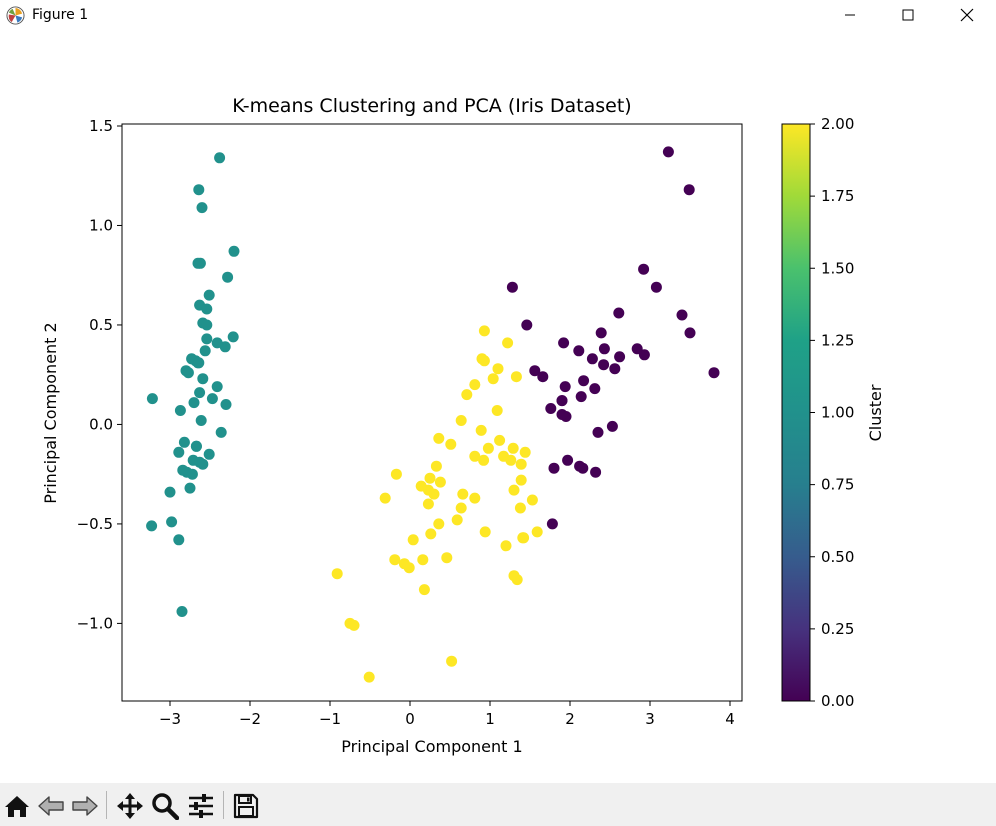  What do you see at coordinates (15, 15) in the screenshot?
I see `matplotlib-icon` at bounding box center [15, 15].